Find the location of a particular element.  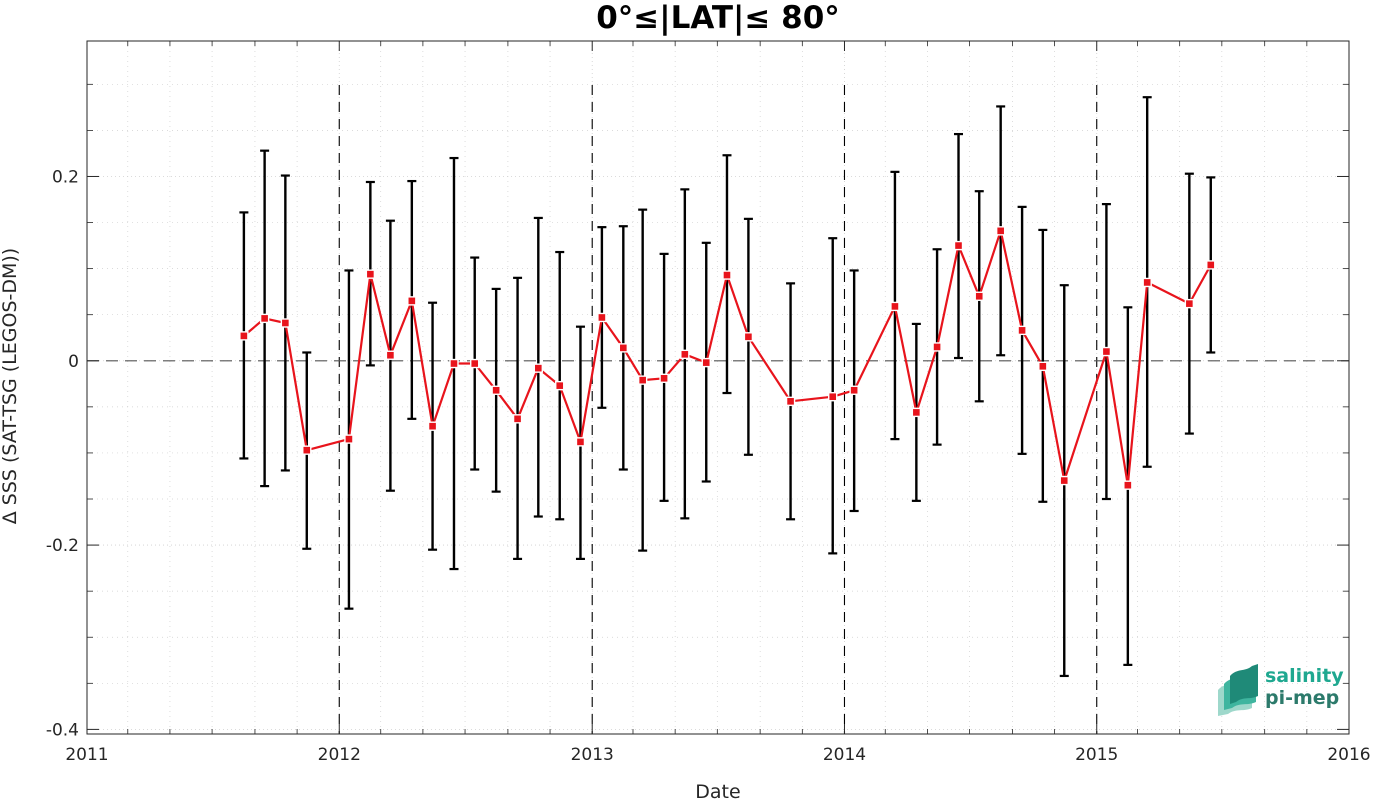

y-tick-label: 0.2 is located at coordinates (65, 177).